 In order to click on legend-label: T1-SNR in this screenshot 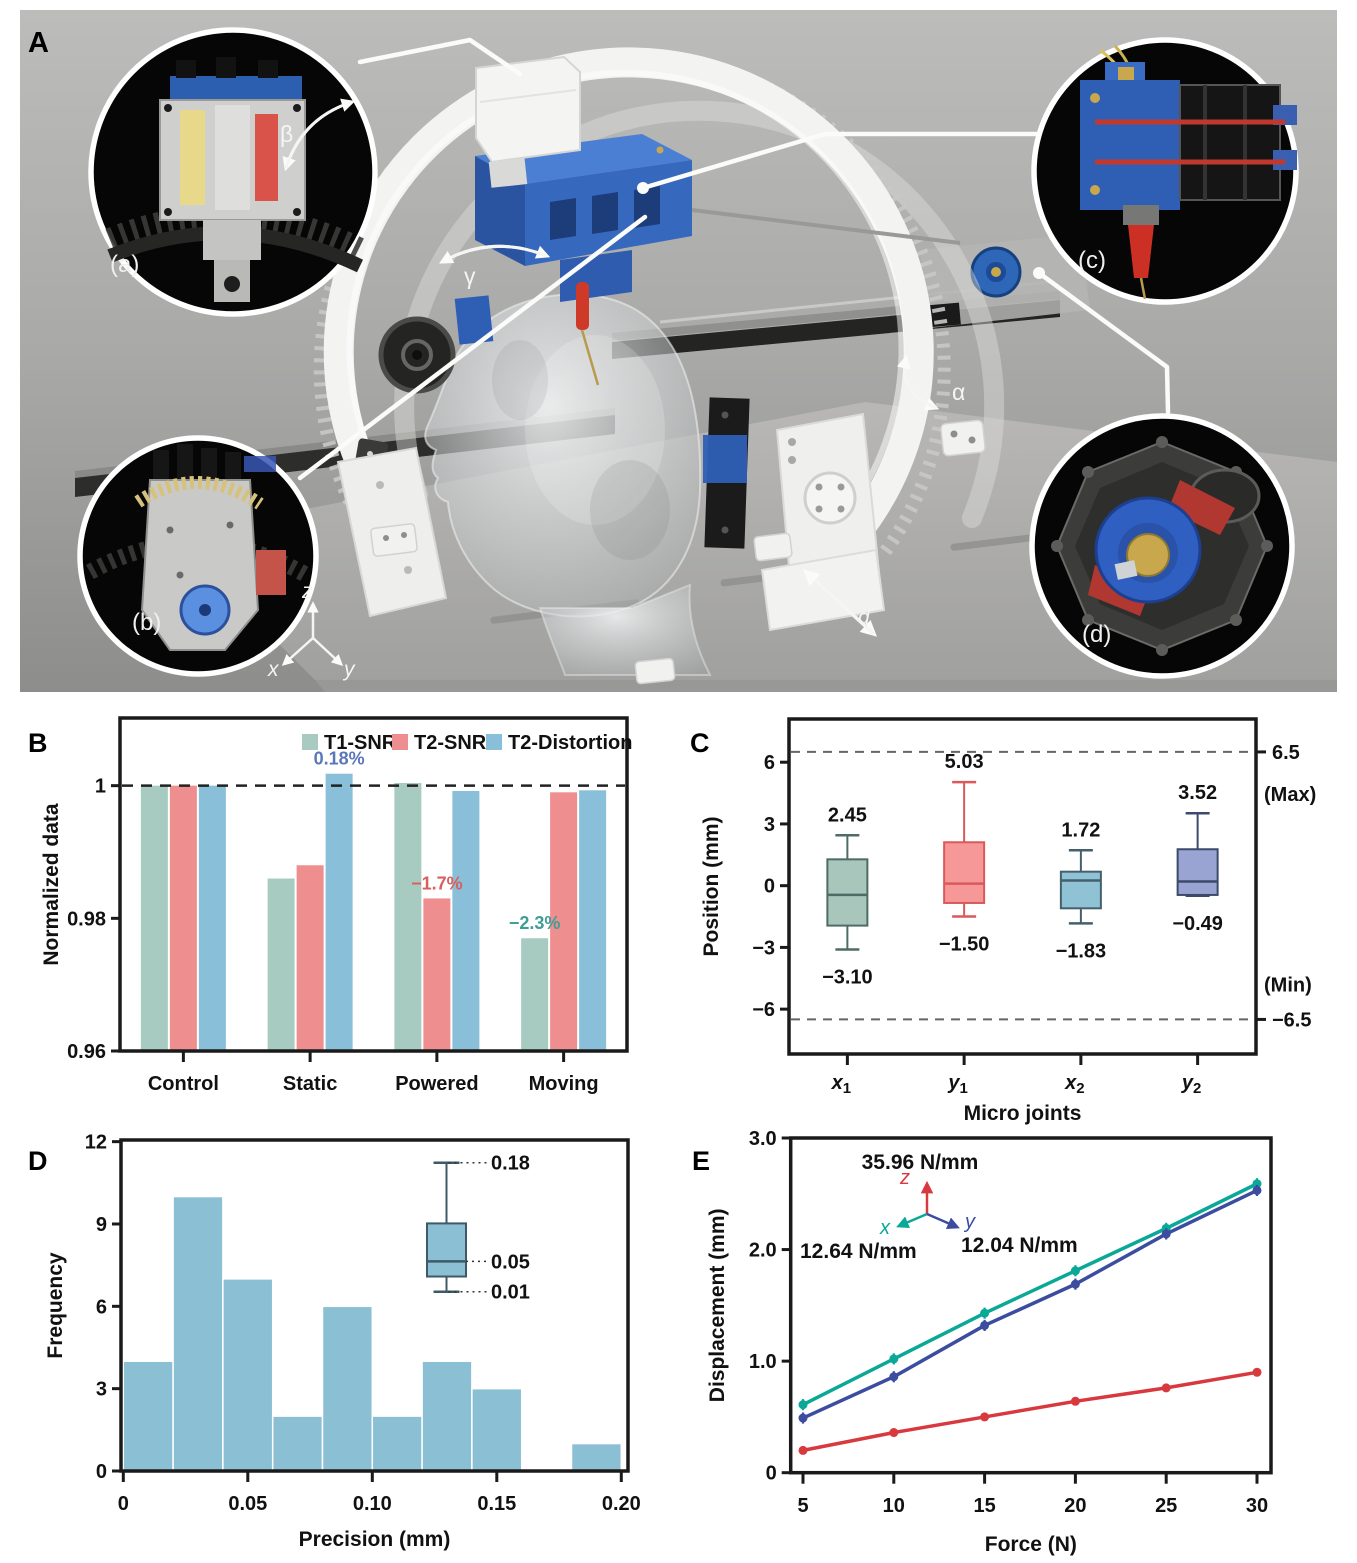, I will do `click(360, 743)`.